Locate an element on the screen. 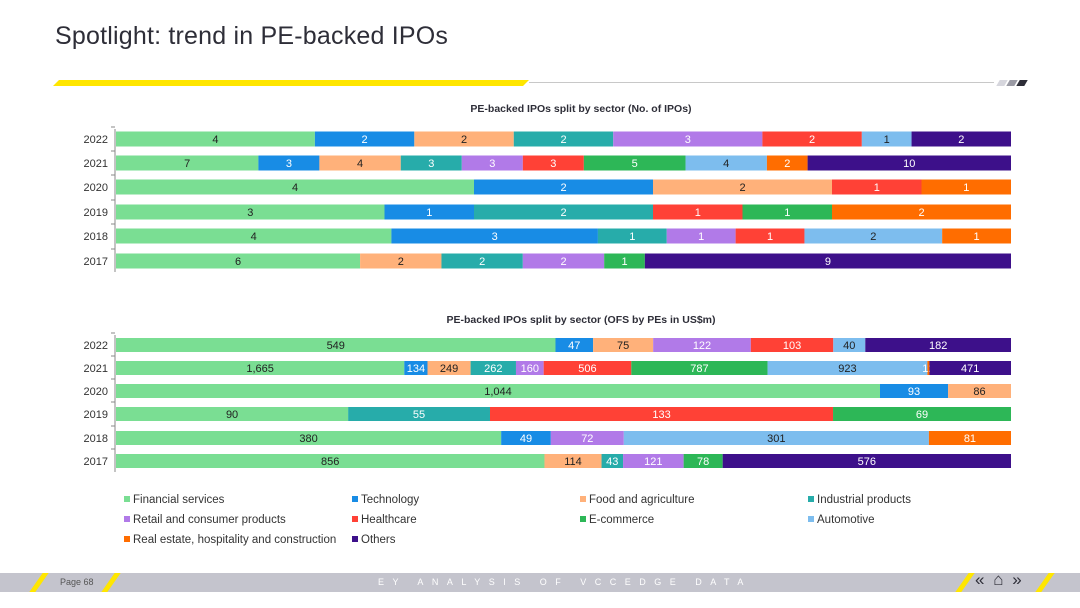  bar-industrial-products-2018 is located at coordinates (632, 236).